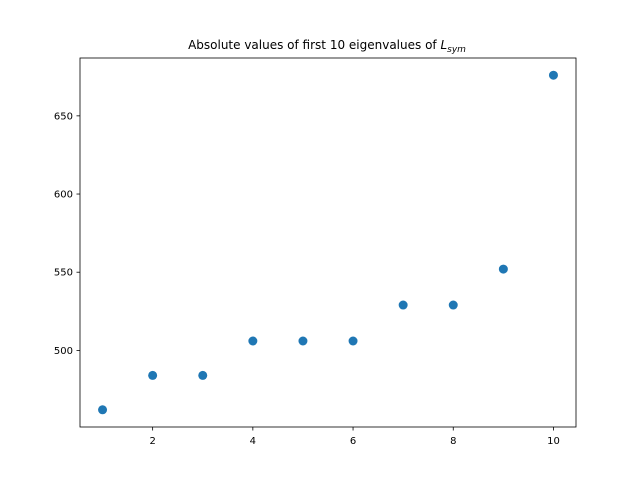 This screenshot has height=480, width=640. What do you see at coordinates (63, 195) in the screenshot?
I see `y-tick-label: 600` at bounding box center [63, 195].